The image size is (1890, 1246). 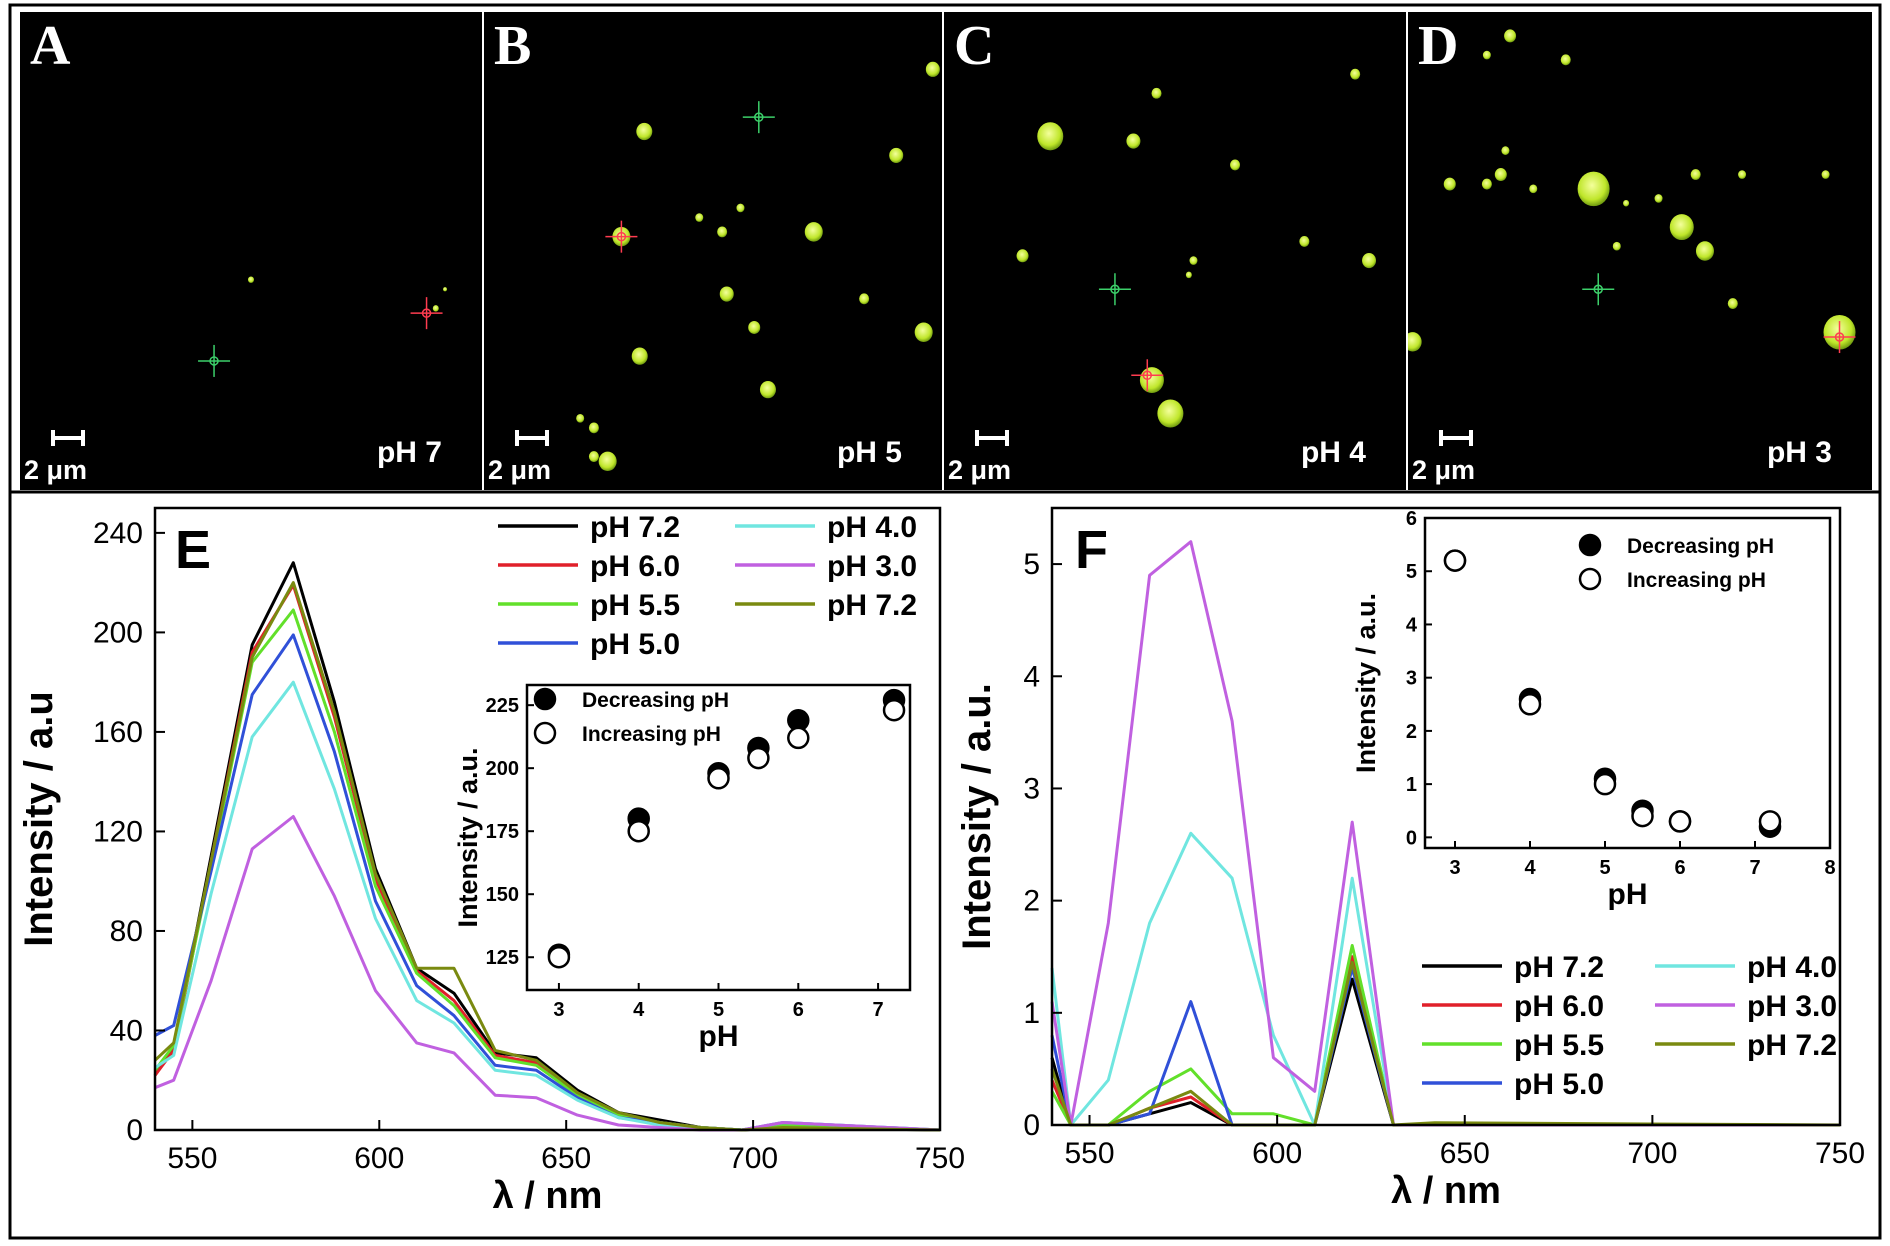 I want to click on inset-x-tick-label: 6, so click(x=798, y=1010).